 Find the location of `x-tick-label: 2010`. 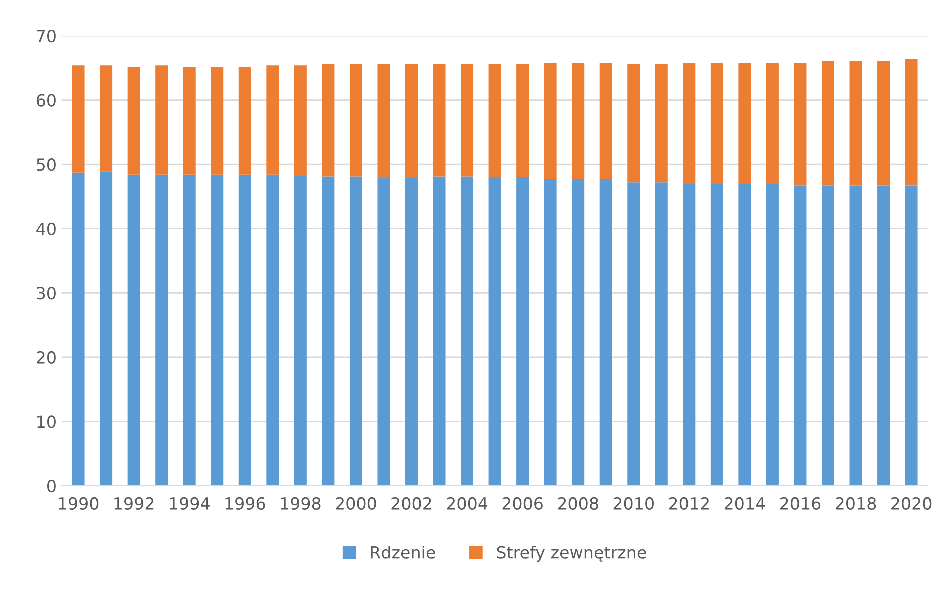

x-tick-label: 2010 is located at coordinates (634, 503).